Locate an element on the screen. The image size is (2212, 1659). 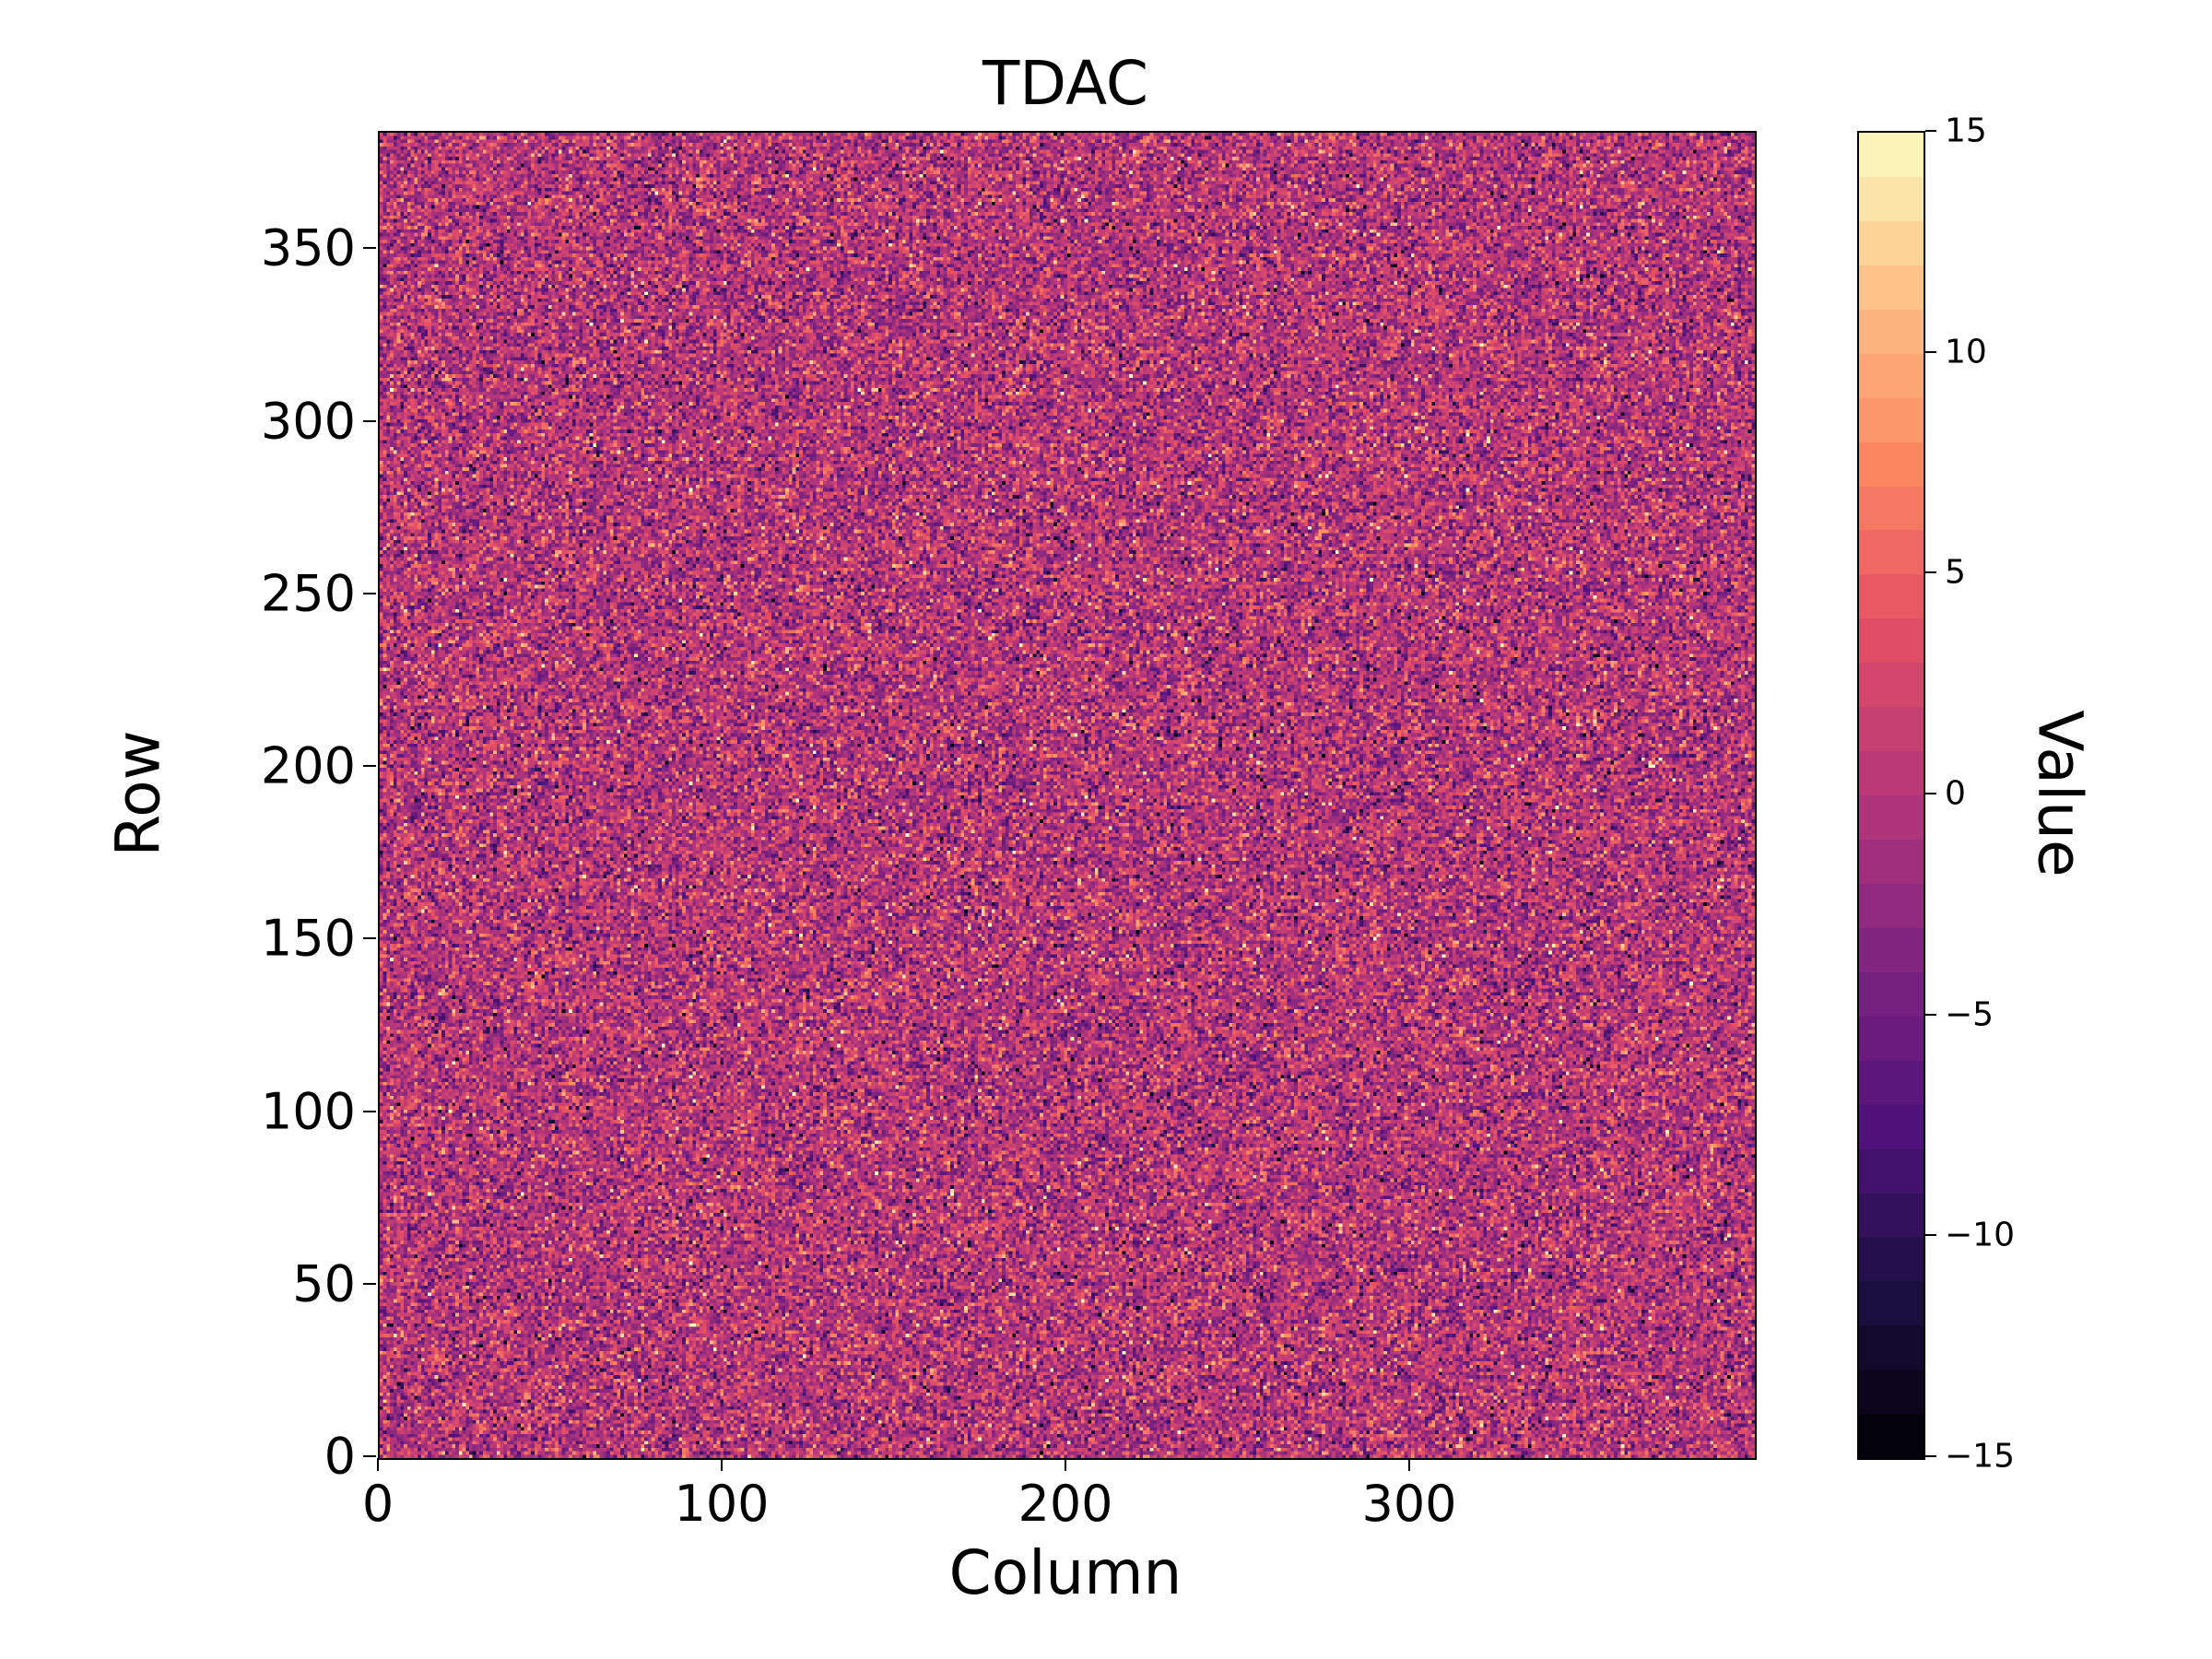
y-tick-label: 300 is located at coordinates (308, 421).